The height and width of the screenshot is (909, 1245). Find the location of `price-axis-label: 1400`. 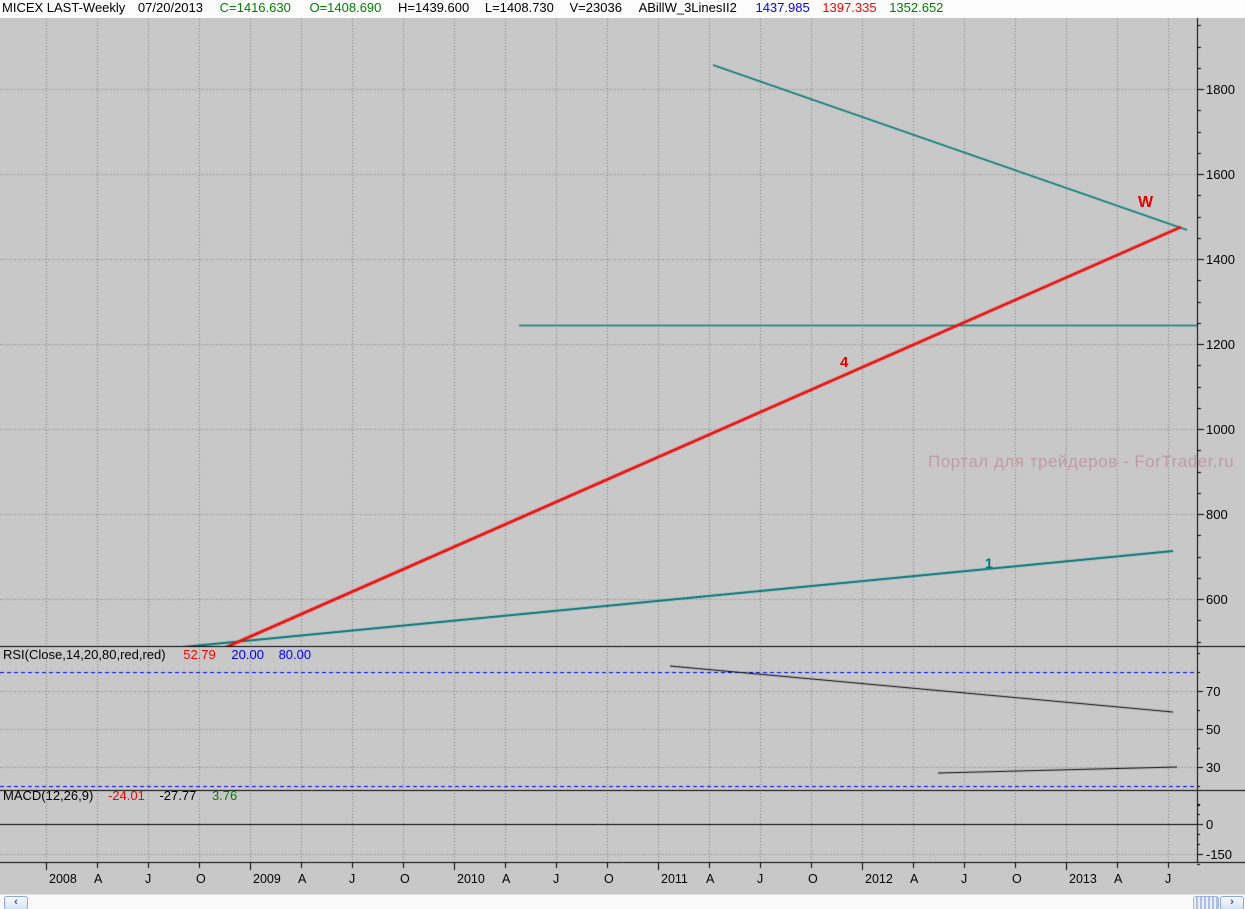

price-axis-label: 1400 is located at coordinates (1220, 259).